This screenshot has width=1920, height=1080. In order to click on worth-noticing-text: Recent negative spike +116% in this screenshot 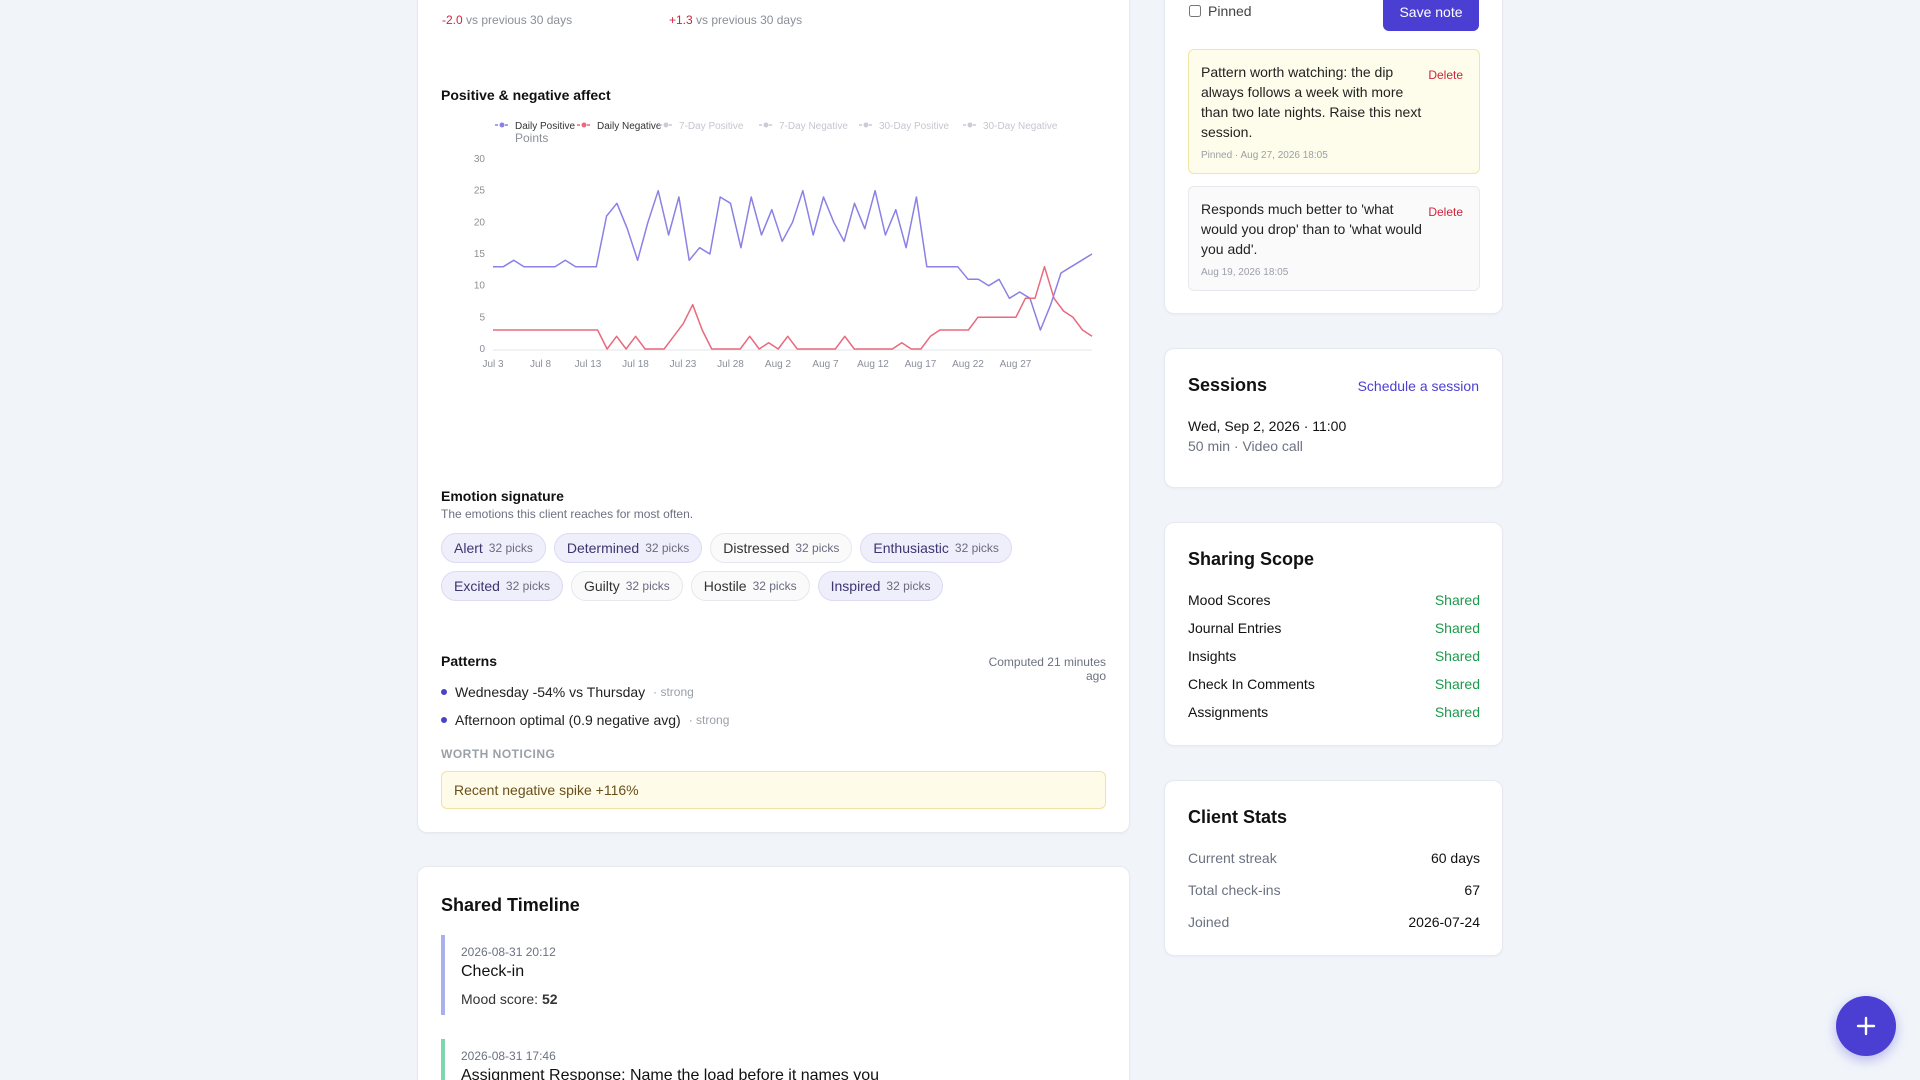, I will do `click(546, 790)`.